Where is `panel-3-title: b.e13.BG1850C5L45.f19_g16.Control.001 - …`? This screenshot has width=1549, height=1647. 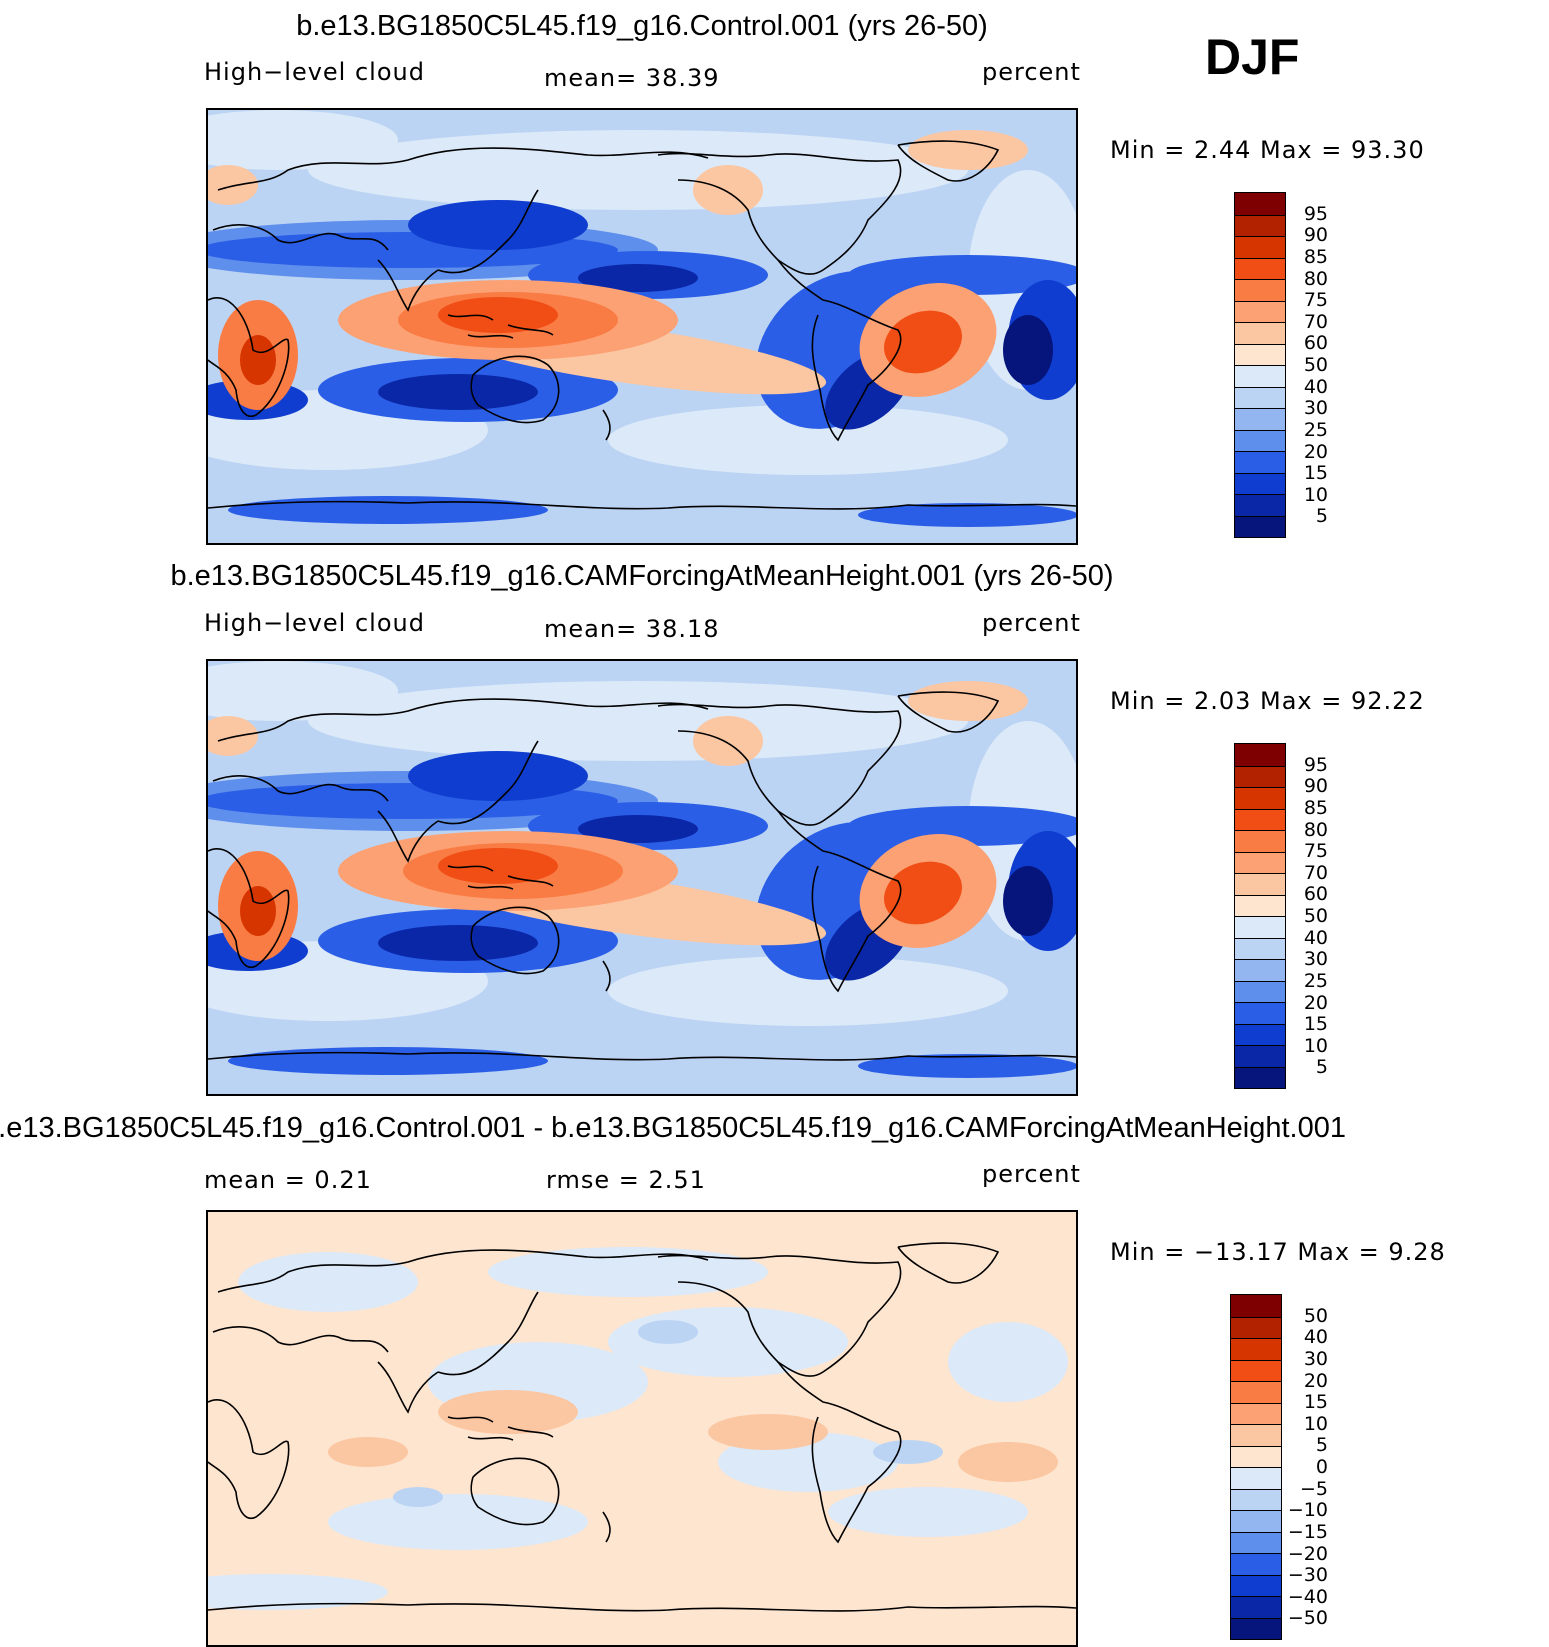
panel-3-title: b.e13.BG1850C5L45.f19_g16.Control.001 - … is located at coordinates (673, 1128).